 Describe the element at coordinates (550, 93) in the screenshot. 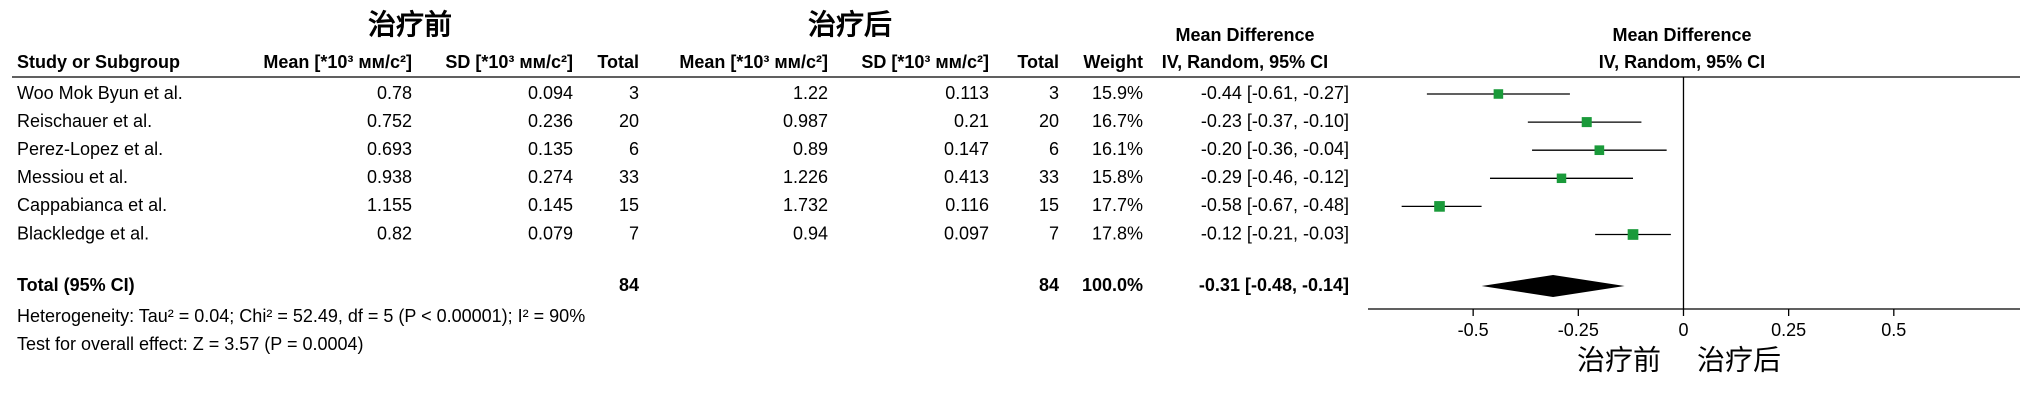

I see `cell: 0.094` at that location.